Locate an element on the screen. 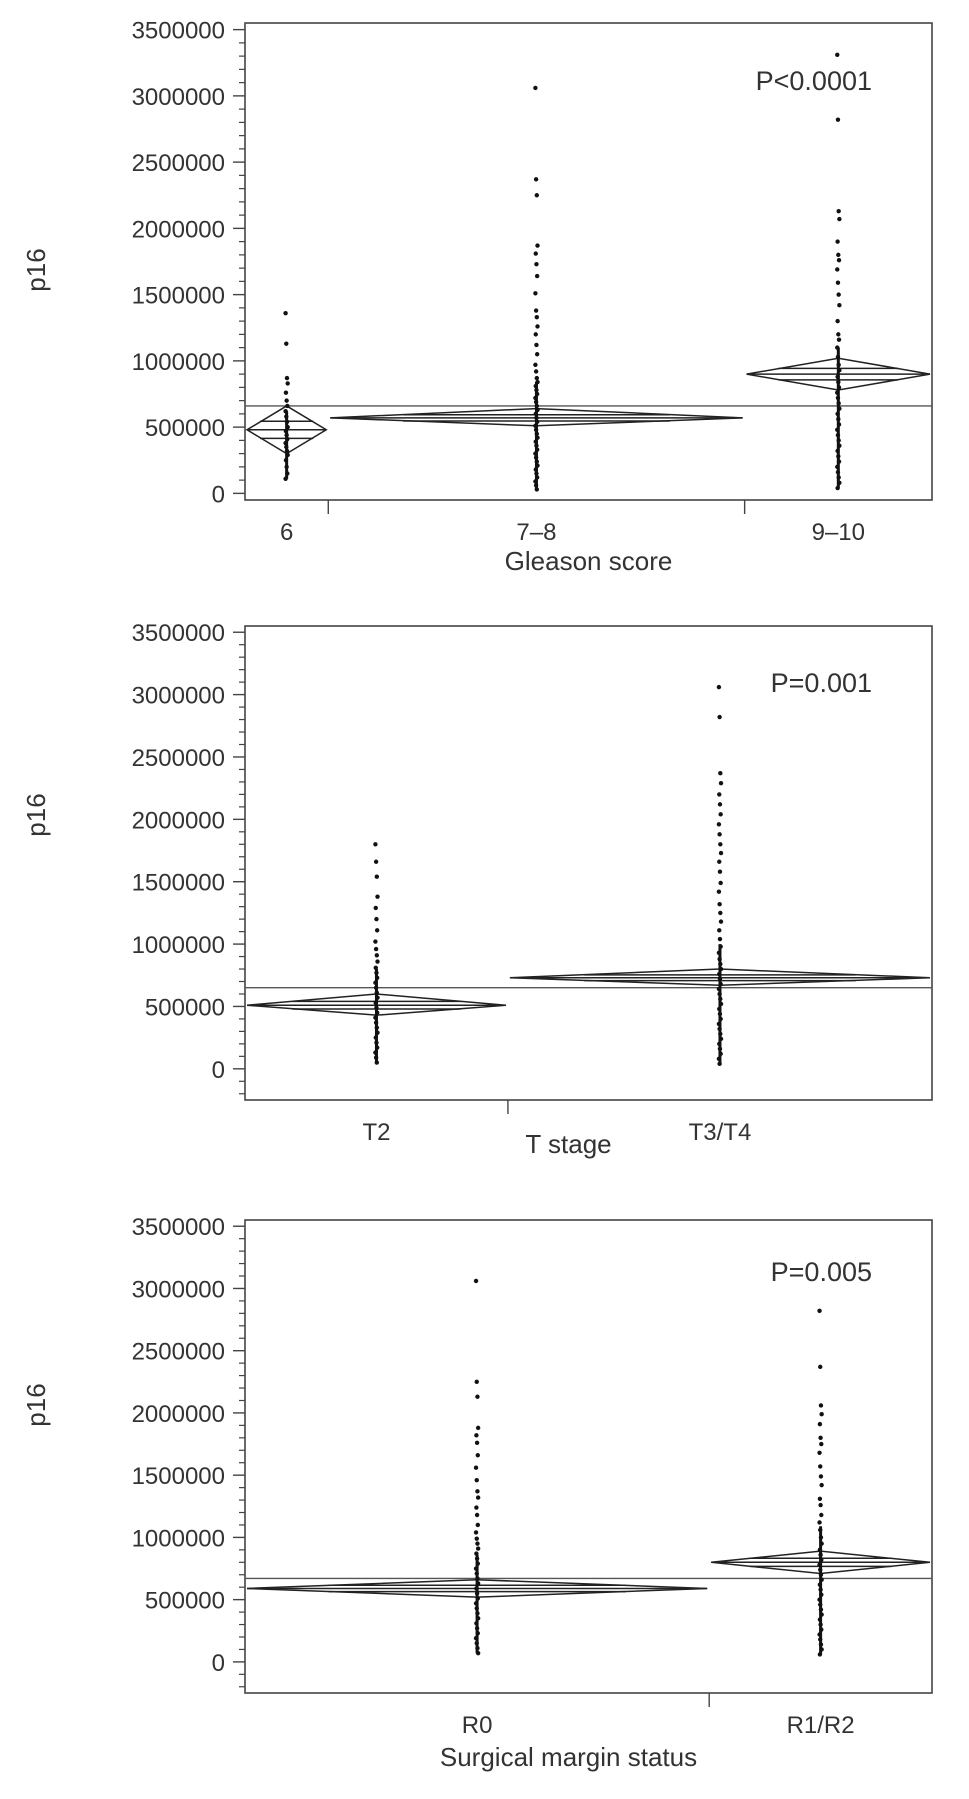 Image resolution: width=969 pixels, height=1799 pixels. x-category-label: 6 is located at coordinates (286, 532).